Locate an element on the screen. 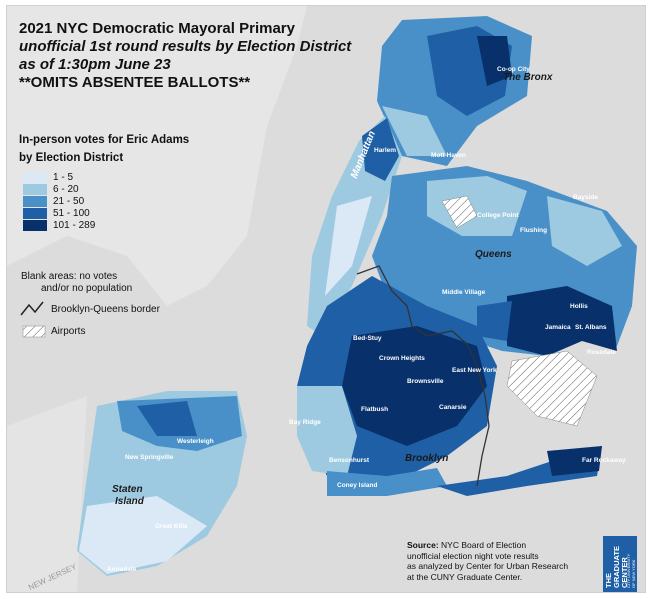 This screenshot has height=599, width=650. legend-class-row: 21 - 50 is located at coordinates (53, 201).